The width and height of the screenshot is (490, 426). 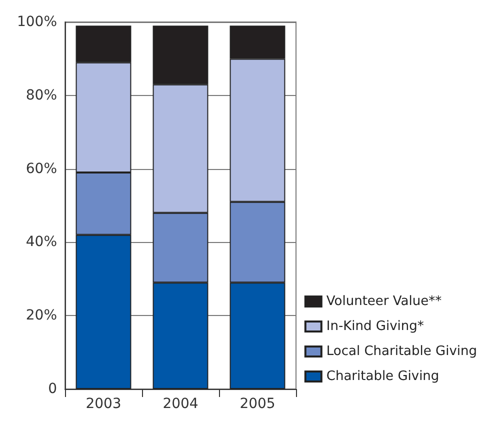 I want to click on legend-label: Charitable Giving, so click(x=383, y=376).